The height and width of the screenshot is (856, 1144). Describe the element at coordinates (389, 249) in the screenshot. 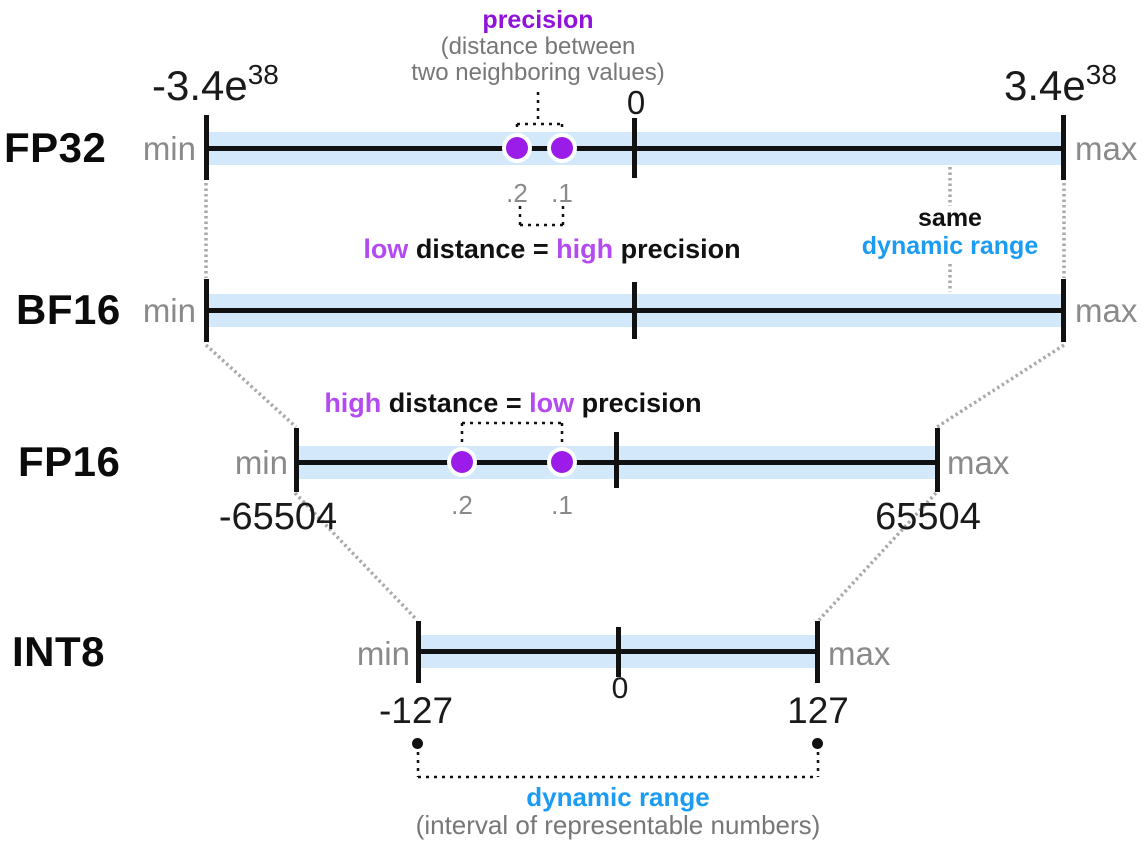

I see `low-distance-word1: low` at that location.